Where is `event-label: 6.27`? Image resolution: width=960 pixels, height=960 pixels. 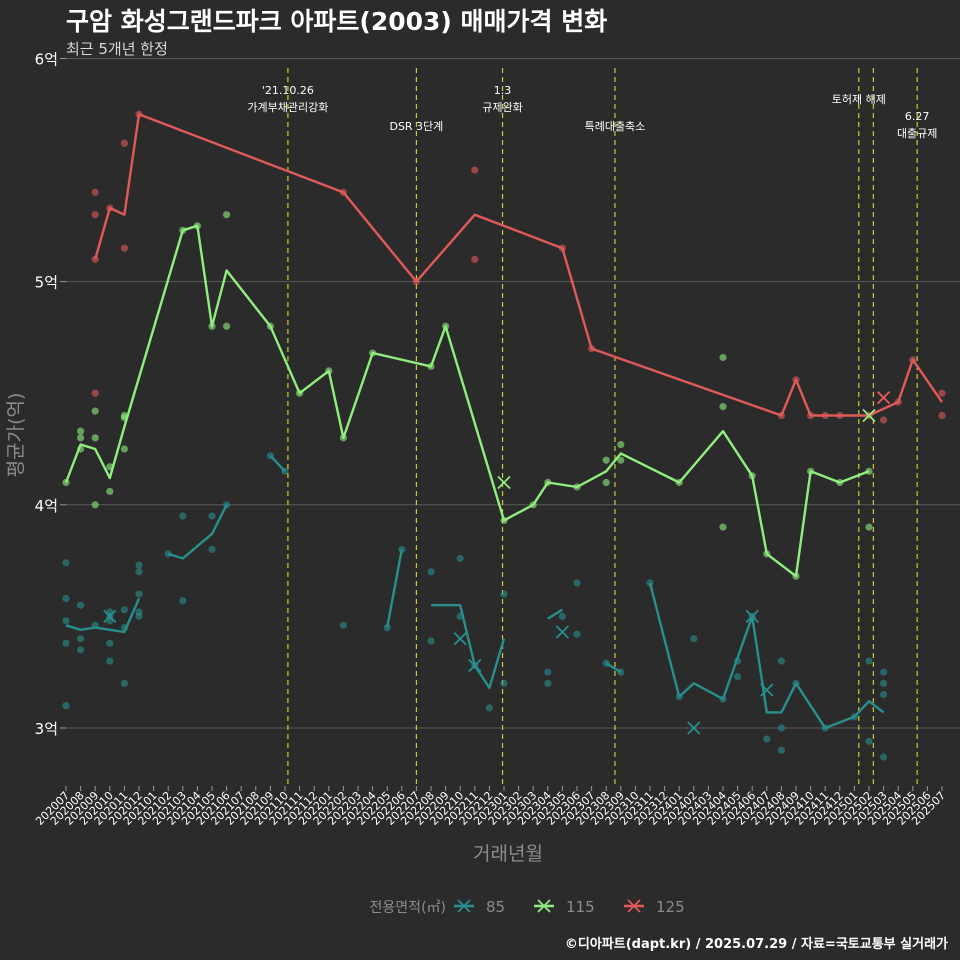
event-label: 6.27 is located at coordinates (917, 116).